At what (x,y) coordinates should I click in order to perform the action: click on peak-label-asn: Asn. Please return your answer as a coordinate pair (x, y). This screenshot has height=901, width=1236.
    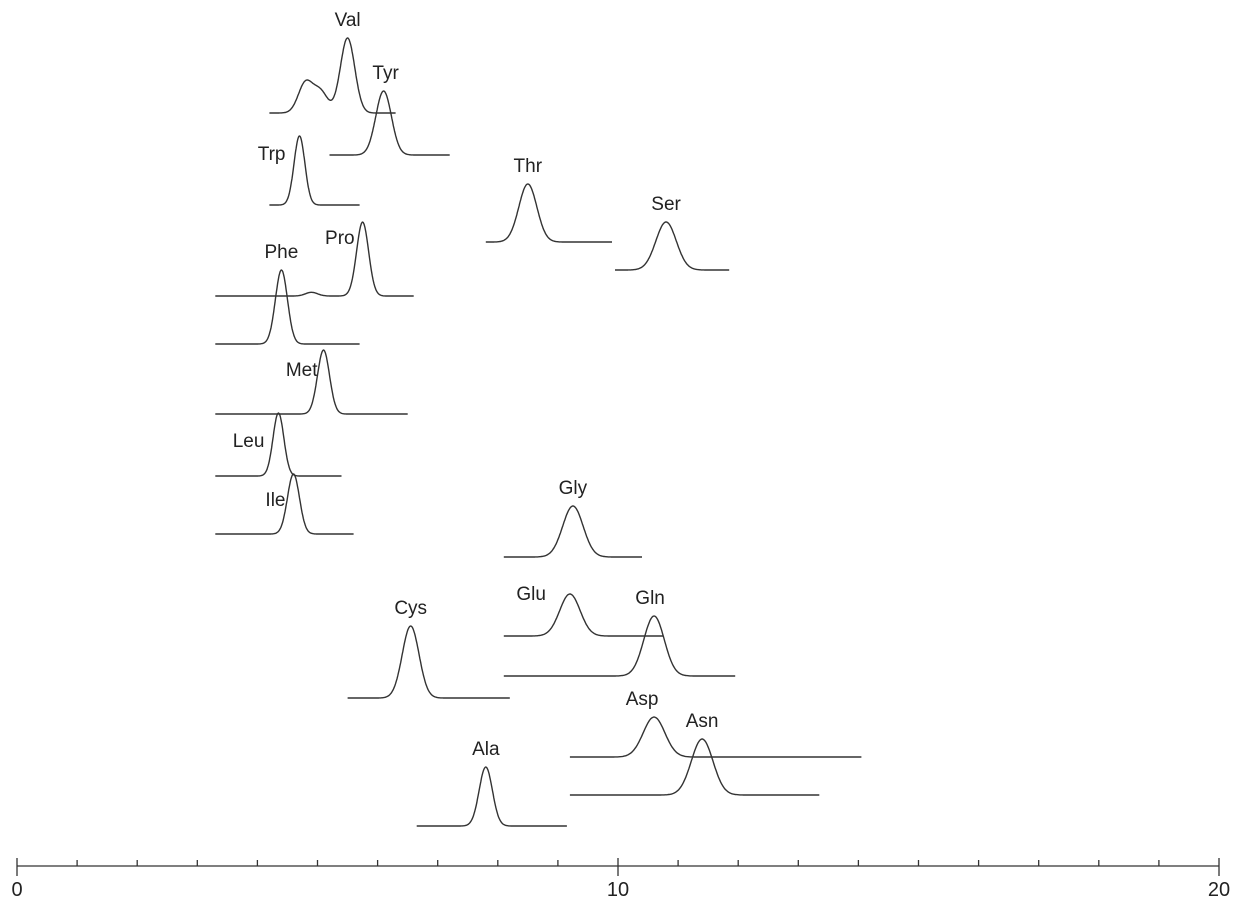
    Looking at the image, I should click on (702, 721).